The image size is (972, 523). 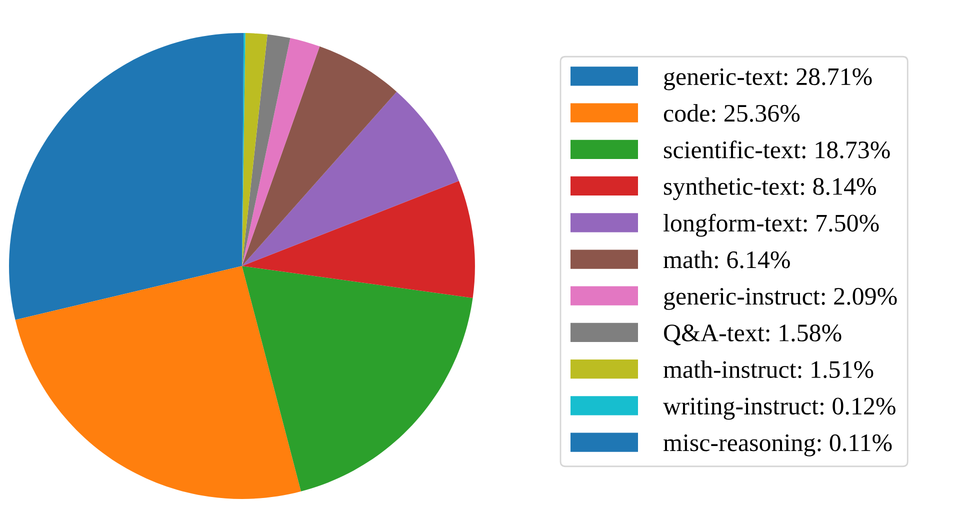 I want to click on legend-label: math: 6.14%, so click(x=727, y=259).